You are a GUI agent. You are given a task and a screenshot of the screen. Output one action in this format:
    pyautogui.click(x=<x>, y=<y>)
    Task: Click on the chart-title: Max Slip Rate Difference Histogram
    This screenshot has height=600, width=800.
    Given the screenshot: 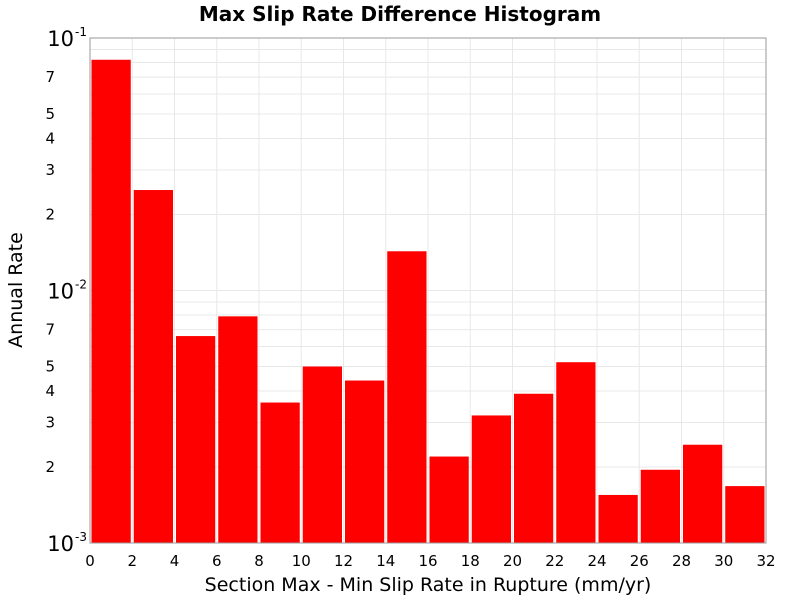 What is the action you would take?
    pyautogui.click(x=400, y=14)
    